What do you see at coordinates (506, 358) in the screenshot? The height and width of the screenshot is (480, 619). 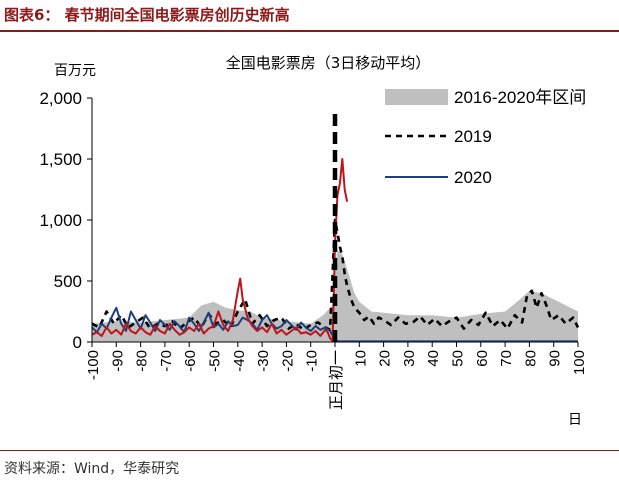 I see `x-tick-label: 70` at bounding box center [506, 358].